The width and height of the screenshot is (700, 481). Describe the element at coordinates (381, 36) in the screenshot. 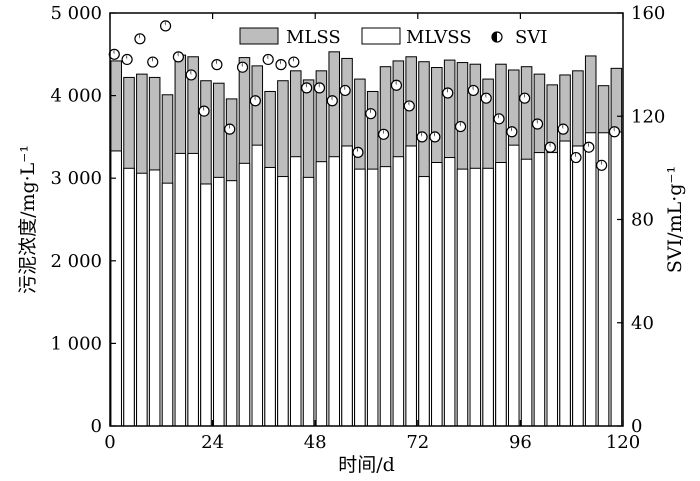

I see `legend-mlvss-swatch` at that location.